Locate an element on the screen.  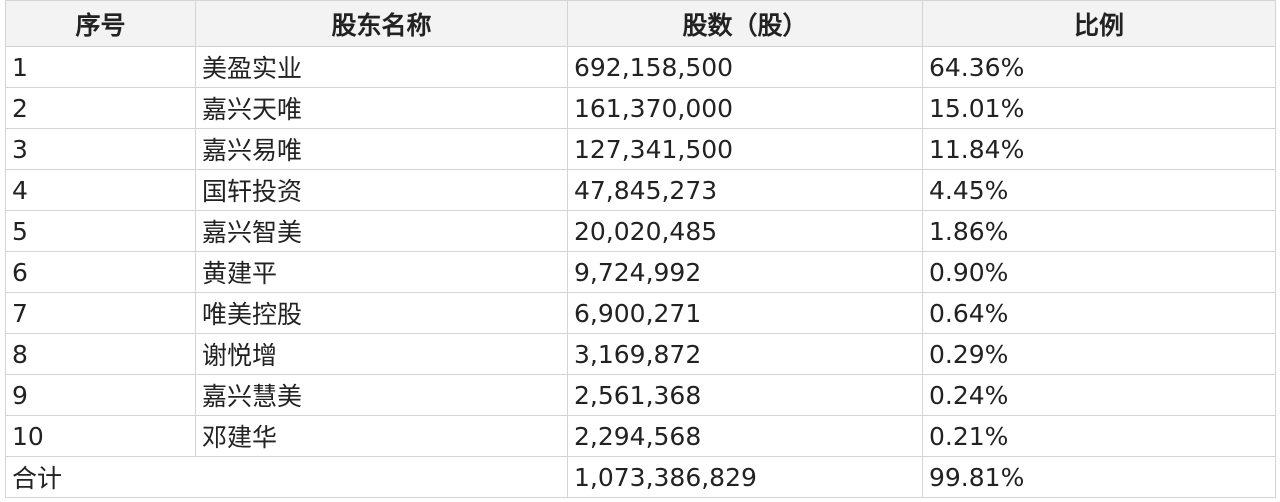
table-cell: 161,370,000 is located at coordinates (745, 108).